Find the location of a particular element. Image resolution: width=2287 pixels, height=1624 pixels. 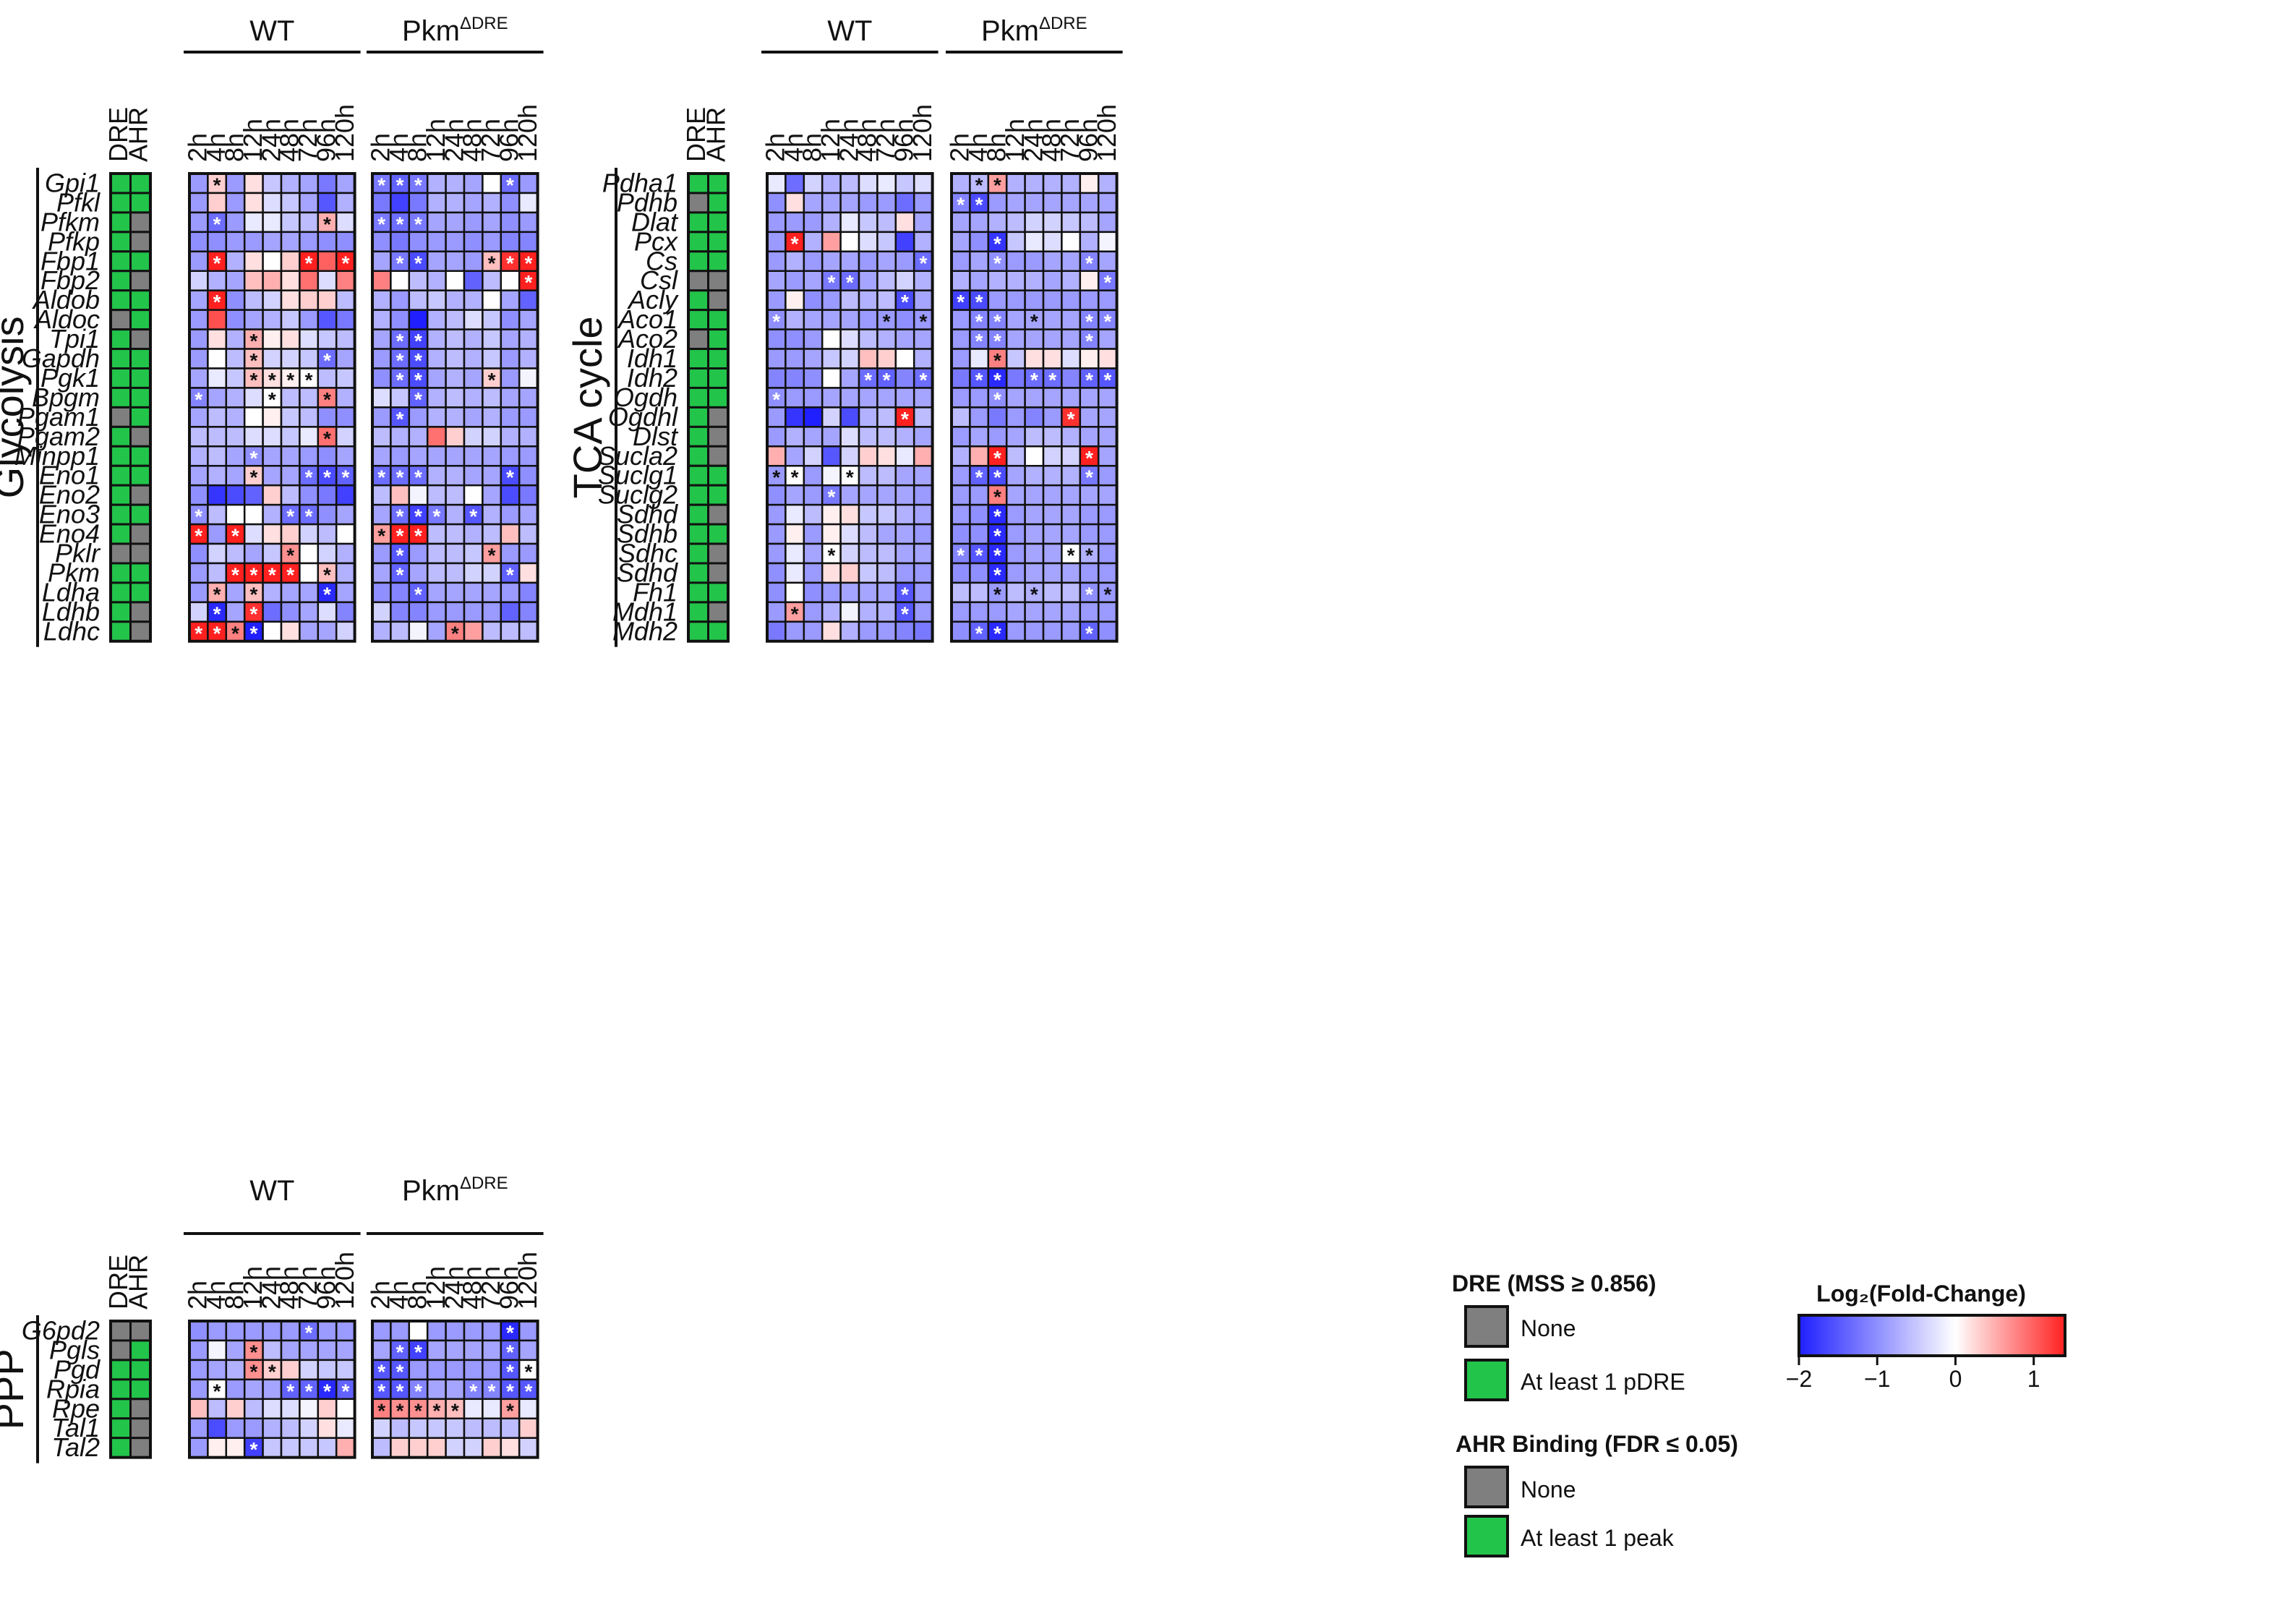

wt-heatmap-border is located at coordinates (272, 1389).